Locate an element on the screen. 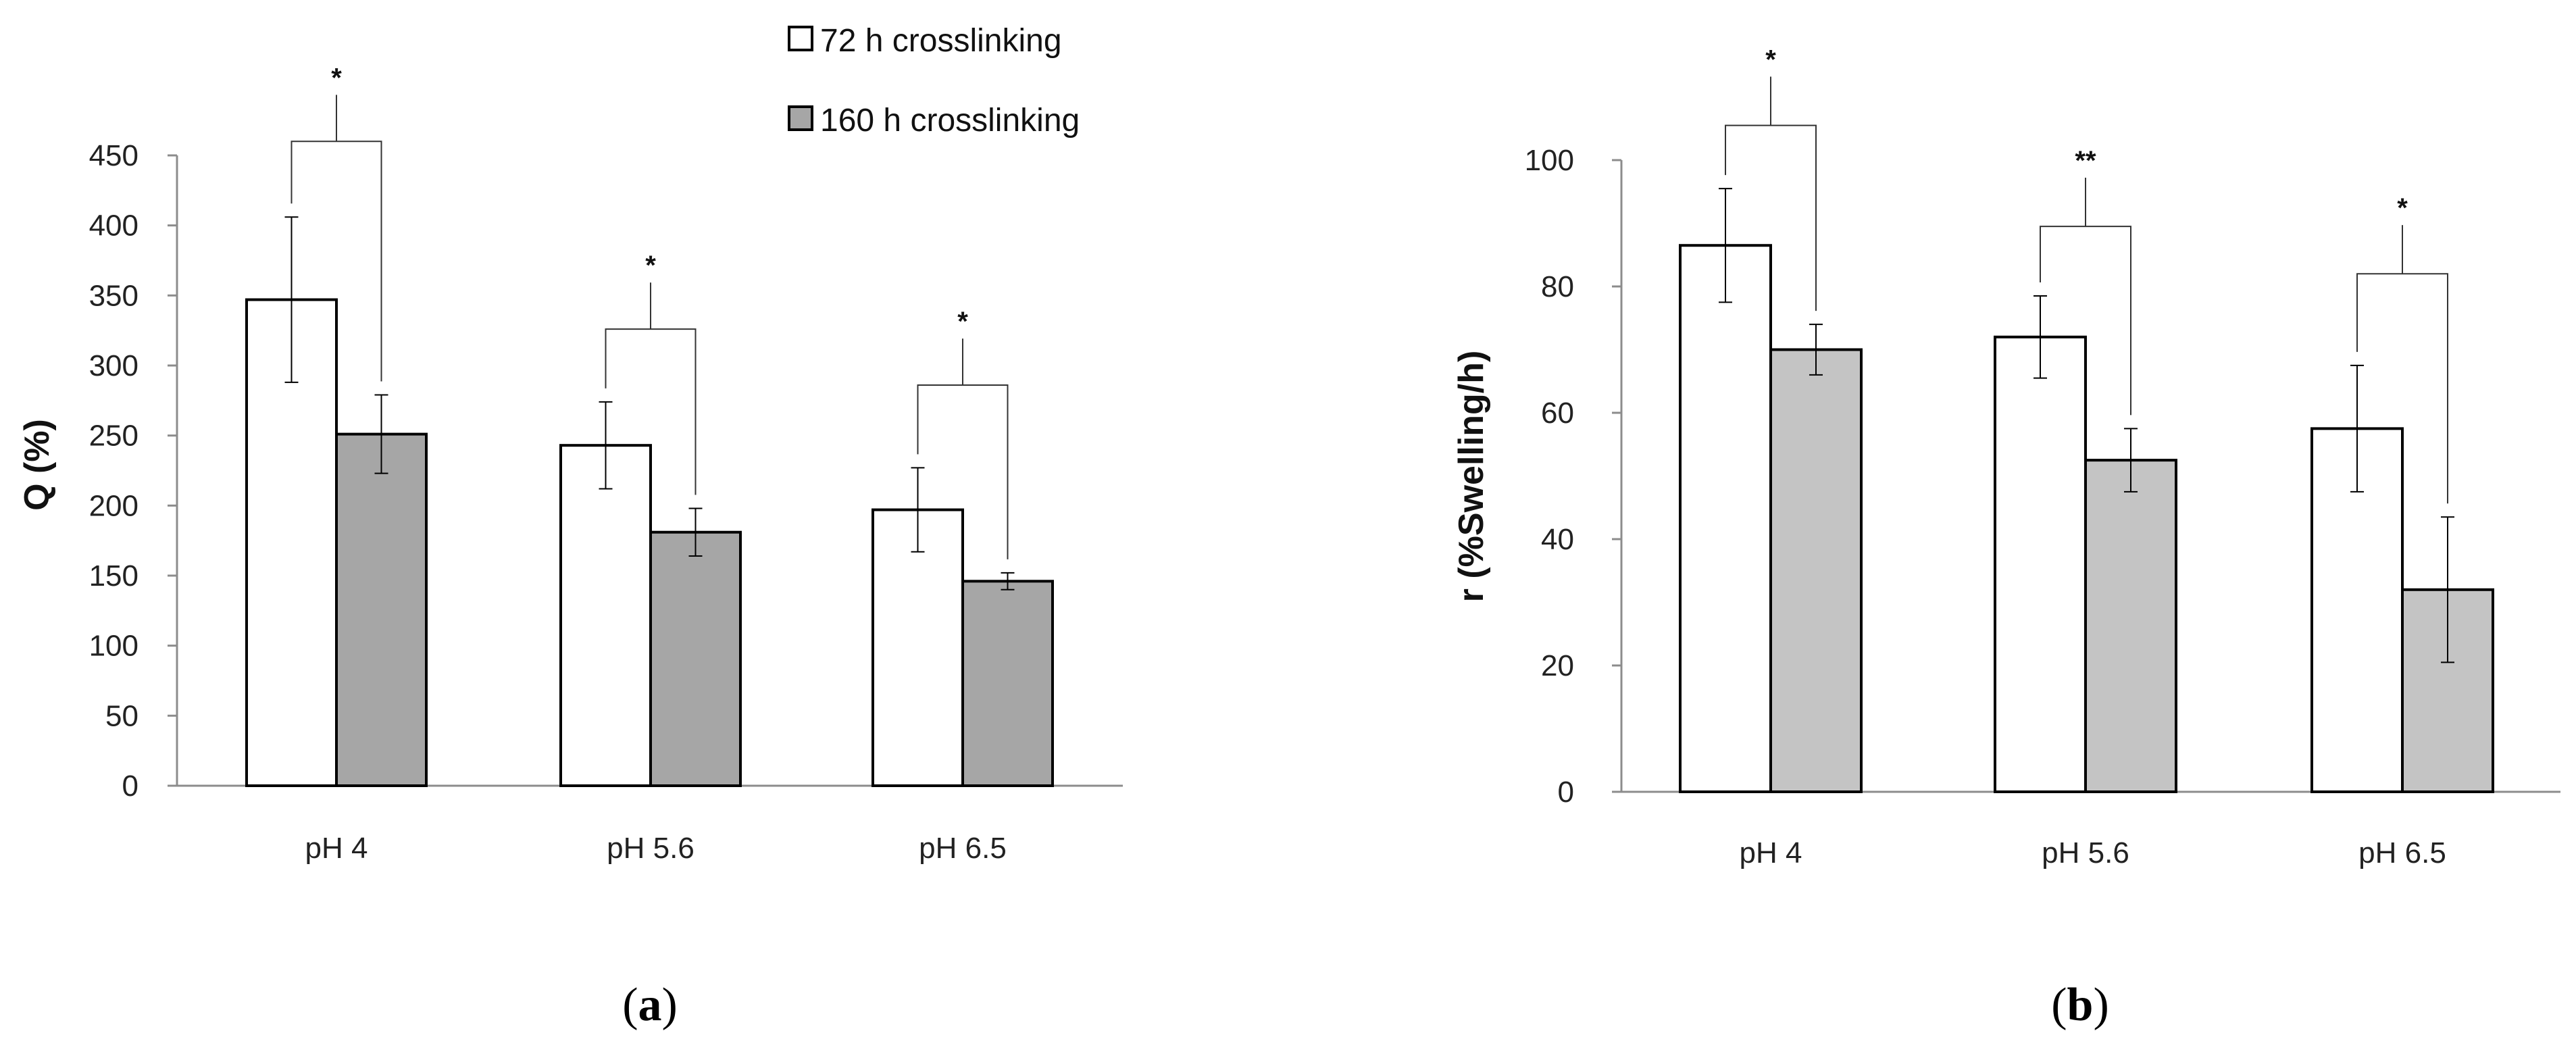  y-tick-label: 200 is located at coordinates (113, 505).